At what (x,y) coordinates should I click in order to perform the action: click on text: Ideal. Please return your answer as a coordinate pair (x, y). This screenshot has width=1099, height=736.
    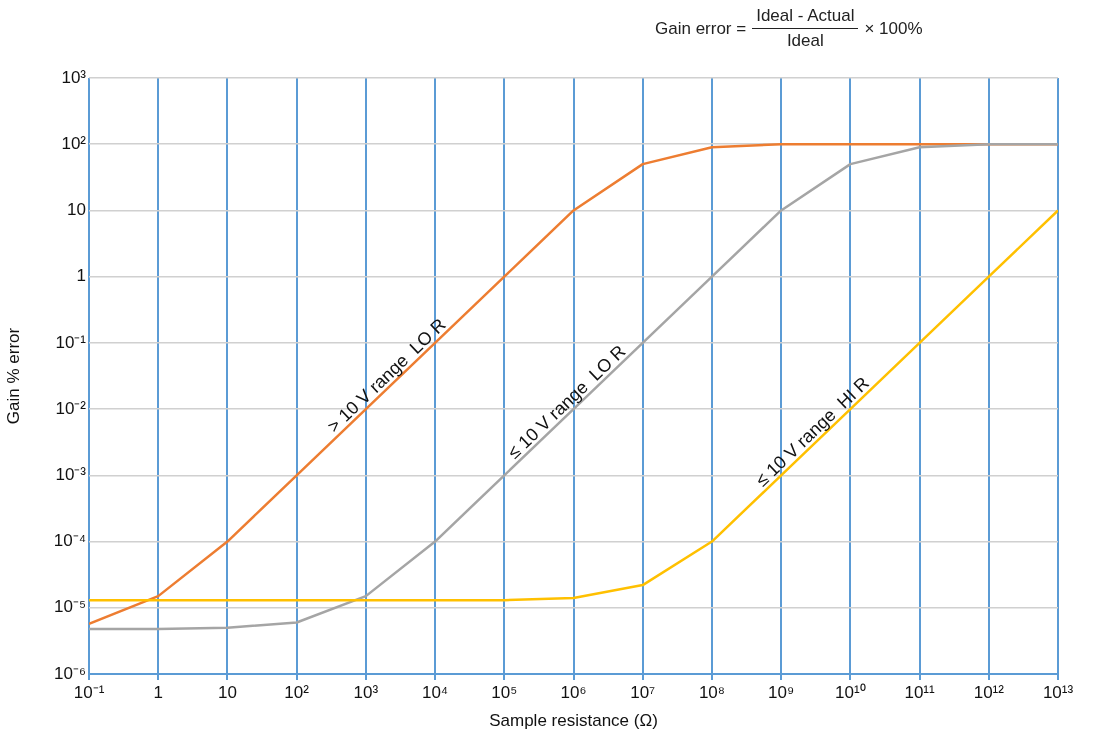
    Looking at the image, I should click on (805, 40).